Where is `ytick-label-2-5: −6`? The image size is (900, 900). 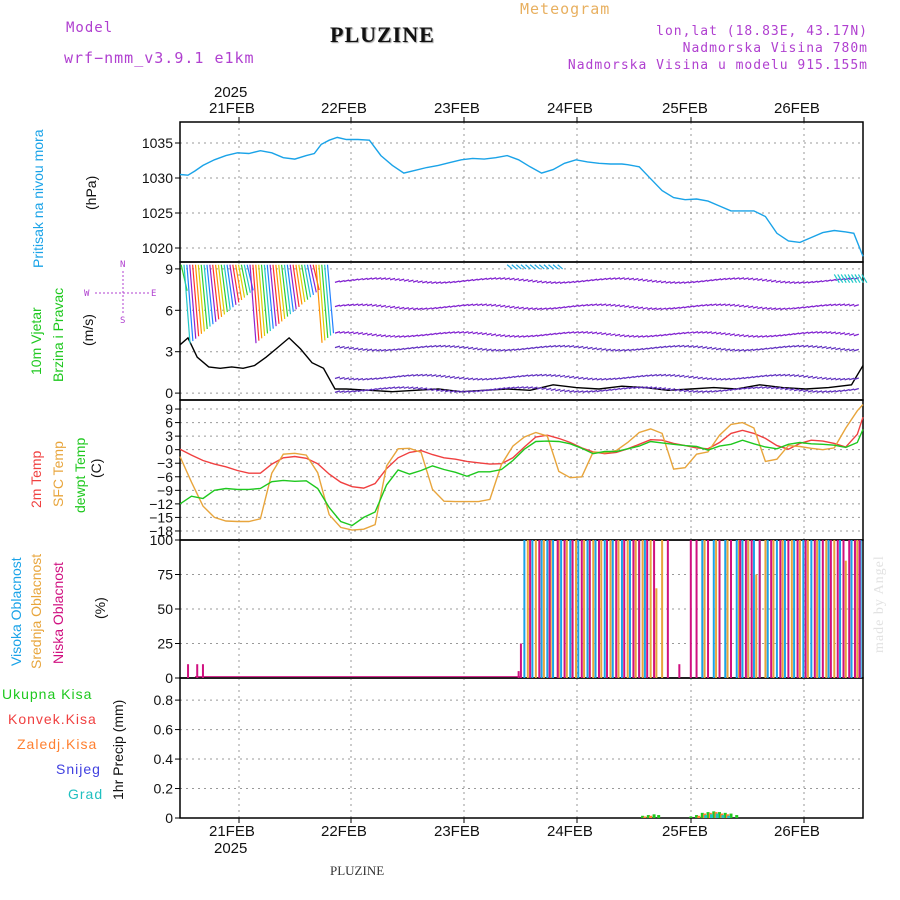 ytick-label-2-5: −6 is located at coordinates (165, 477).